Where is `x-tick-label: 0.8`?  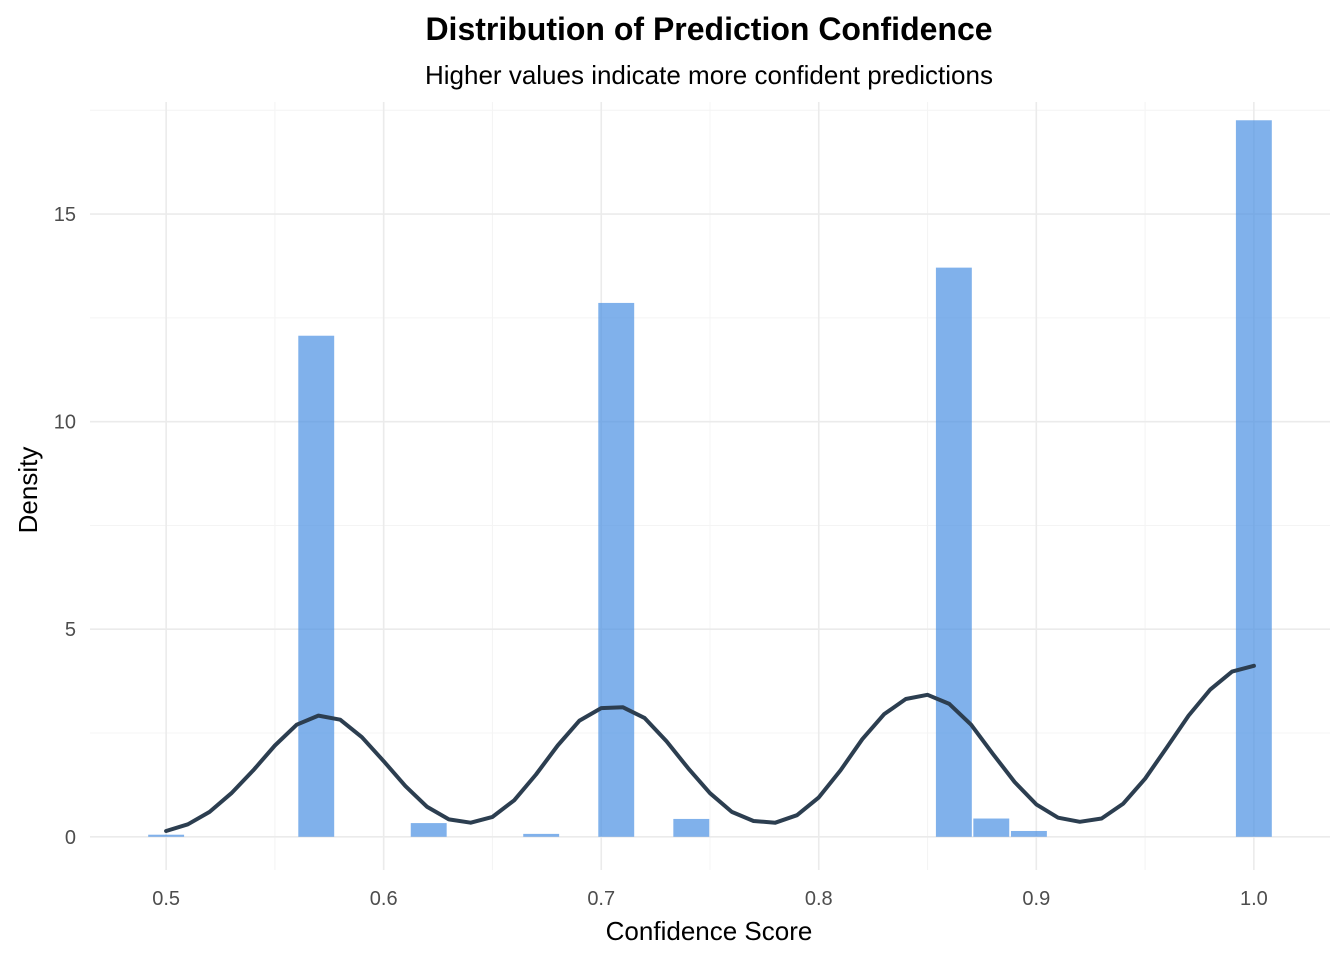 x-tick-label: 0.8 is located at coordinates (819, 899).